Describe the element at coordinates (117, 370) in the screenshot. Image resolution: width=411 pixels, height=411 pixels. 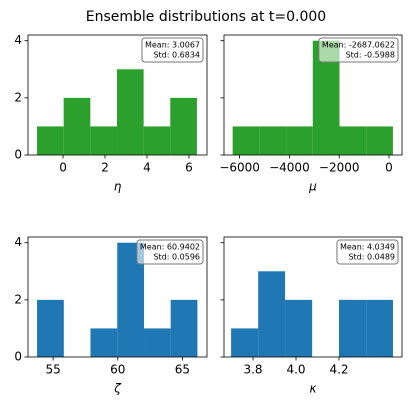
I see `x-tick-label: 60` at that location.